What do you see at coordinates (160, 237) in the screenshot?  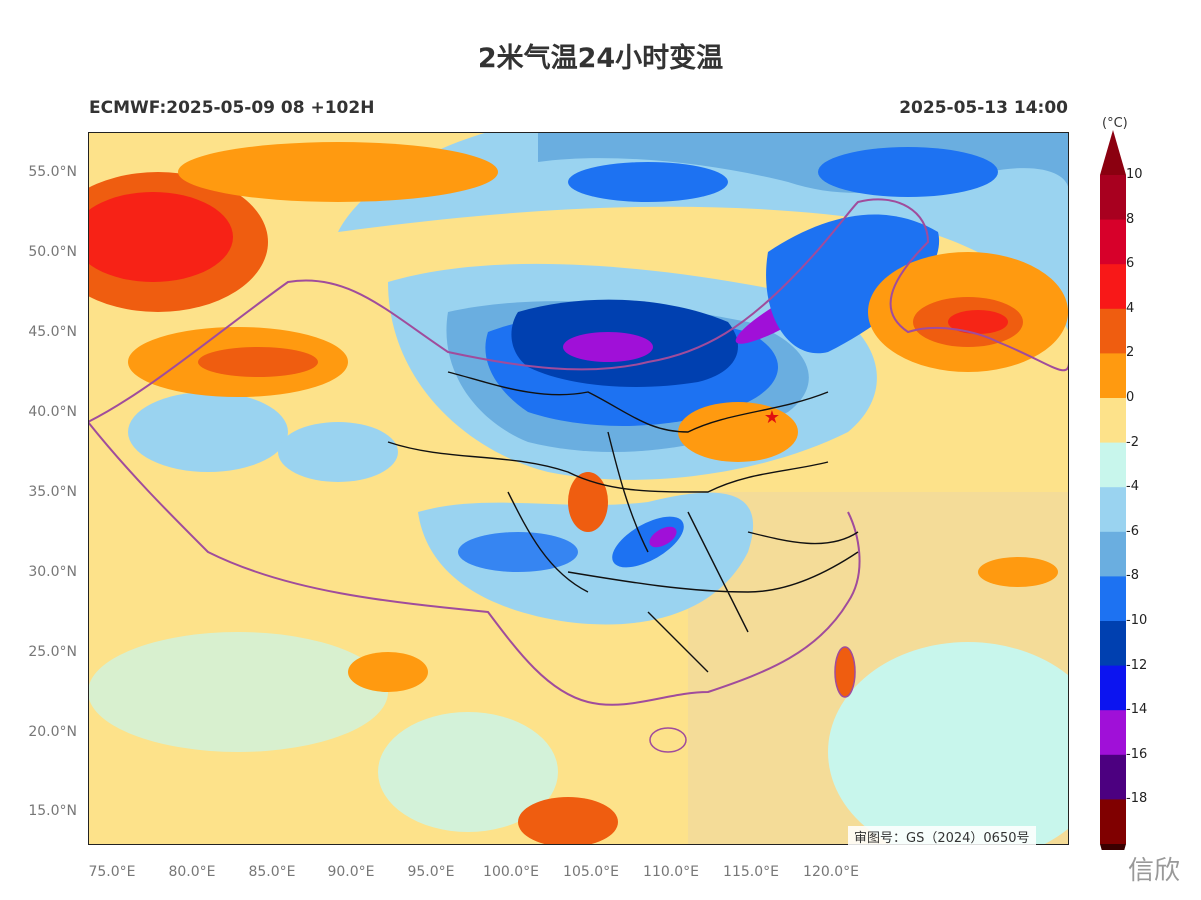 I see `field-warm-northwest-core` at bounding box center [160, 237].